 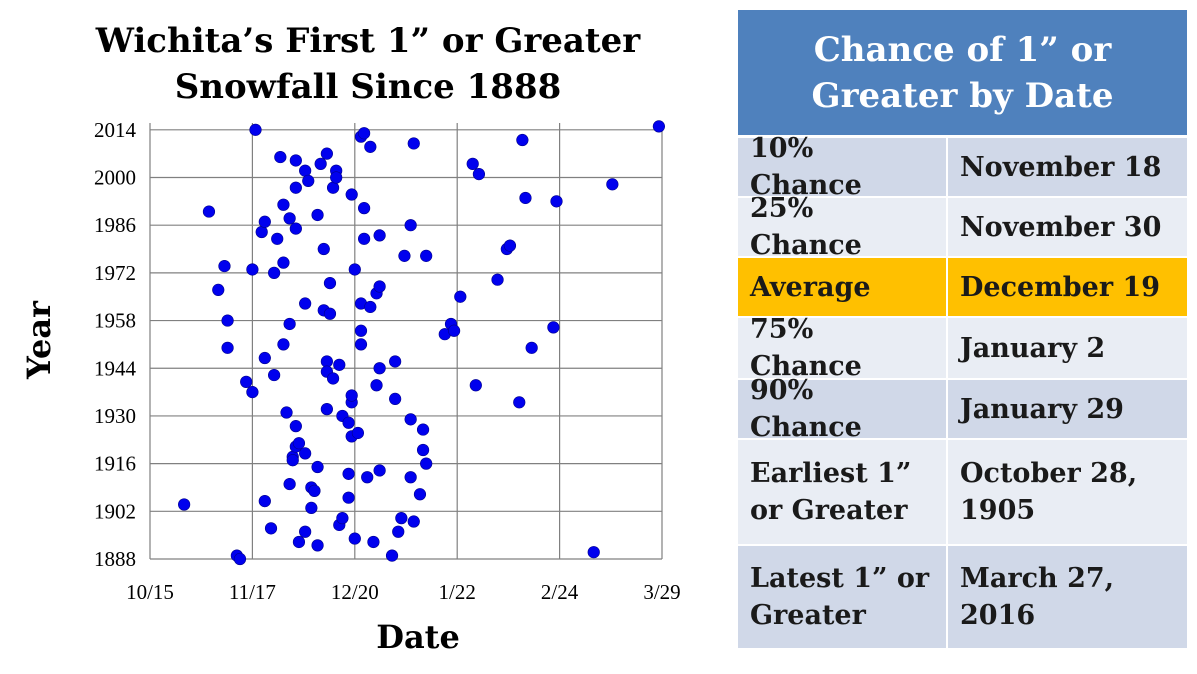 I want to click on table-row: Earliest 1” or Greater October 28, 1905, so click(x=962, y=493).